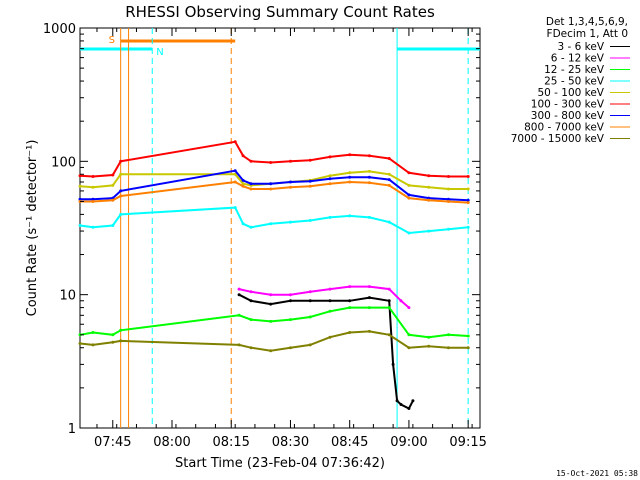  Describe the element at coordinates (467, 442) in the screenshot. I see `x-tick-label: 09:15` at that location.